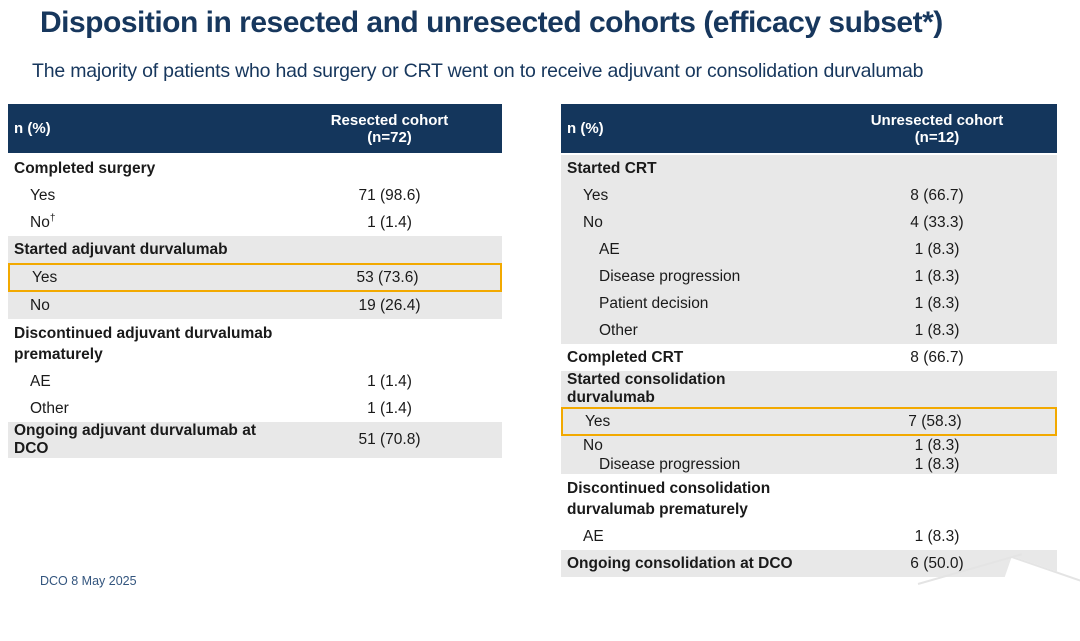 The width and height of the screenshot is (1080, 641). What do you see at coordinates (389, 195) in the screenshot?
I see `row-value: 71 (98.6)` at bounding box center [389, 195].